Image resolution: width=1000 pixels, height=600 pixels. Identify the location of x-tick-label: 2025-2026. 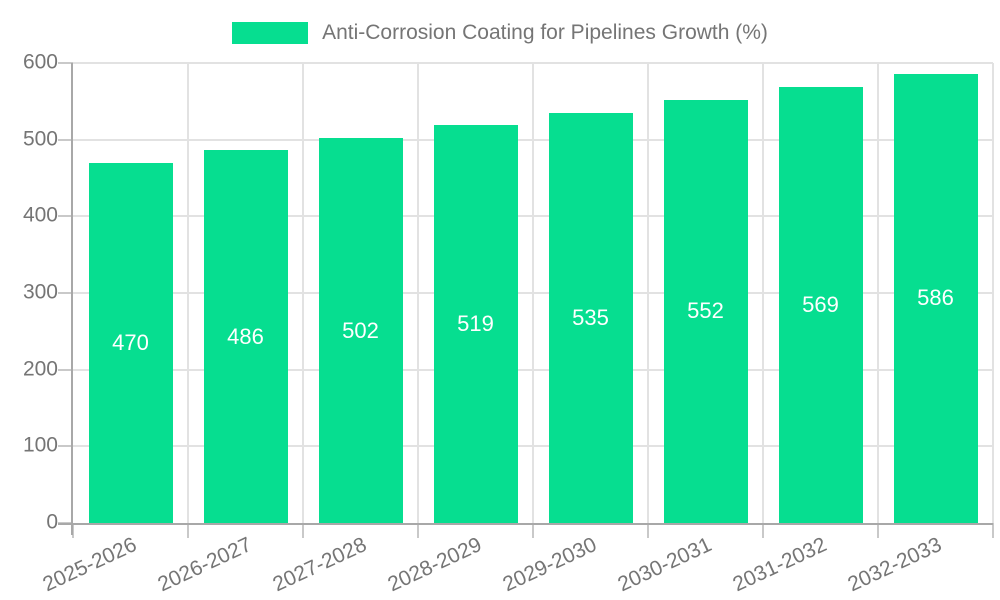
(90, 565).